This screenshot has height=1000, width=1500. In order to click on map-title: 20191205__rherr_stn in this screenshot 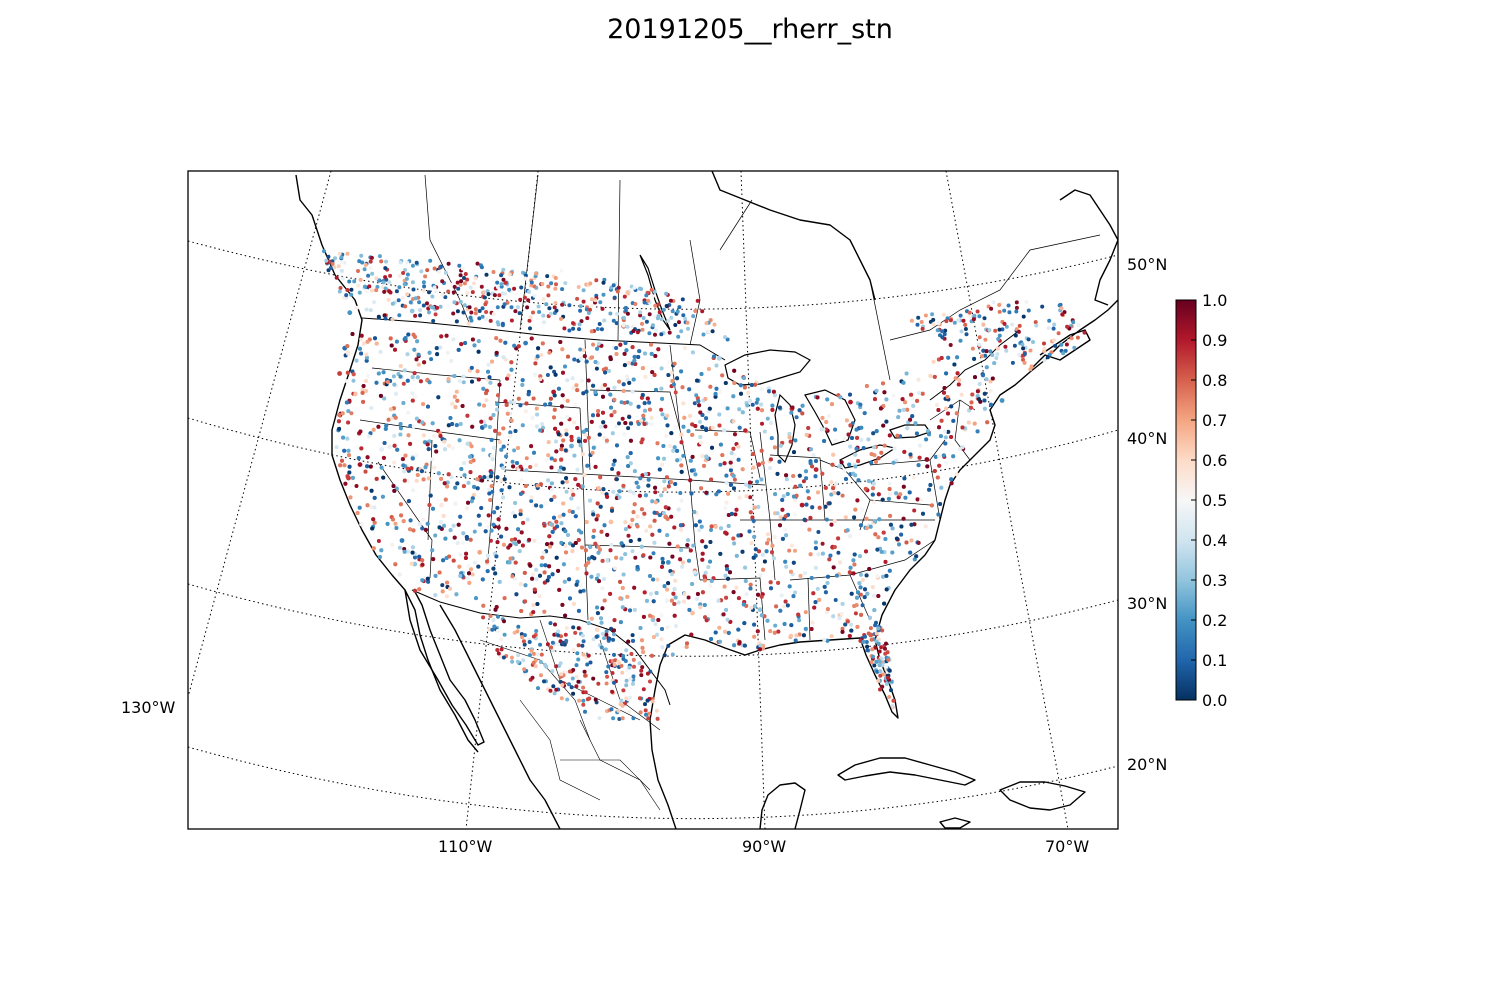, I will do `click(750, 29)`.